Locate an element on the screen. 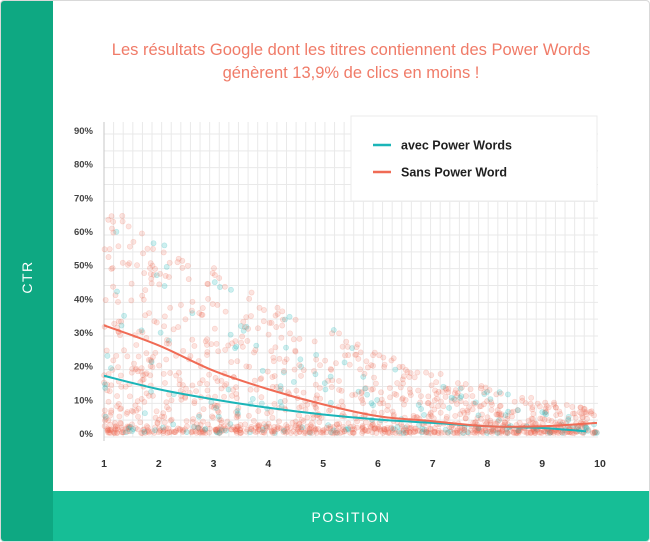 This screenshot has height=542, width=650. y-tick-label: 0% is located at coordinates (86, 434).